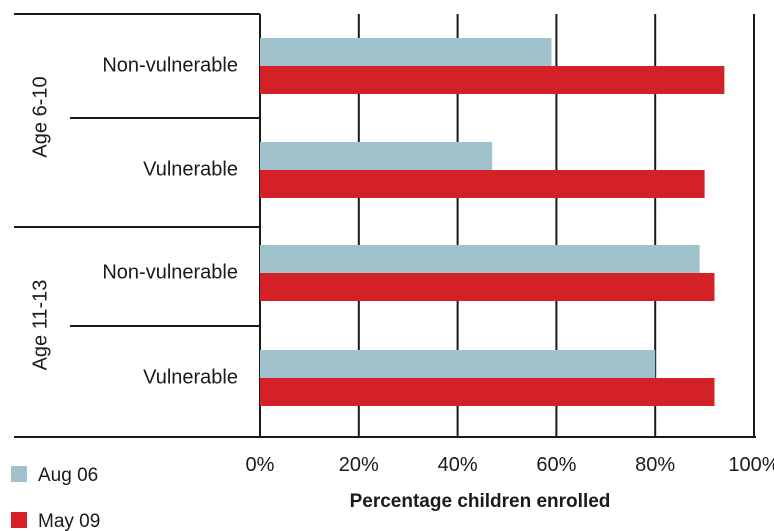  I want to click on x-tick-label-4: 80%, so click(655, 465).